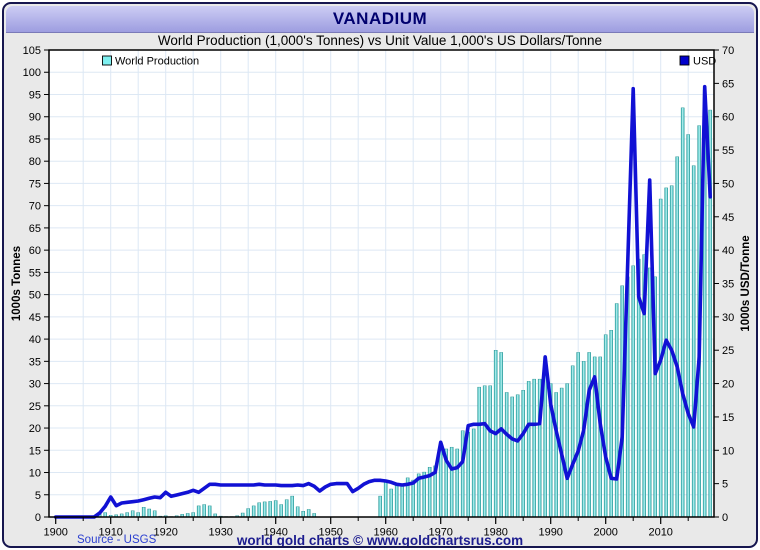  Describe the element at coordinates (725, 485) in the screenshot. I see `right-axis-tick-label: 5` at that location.